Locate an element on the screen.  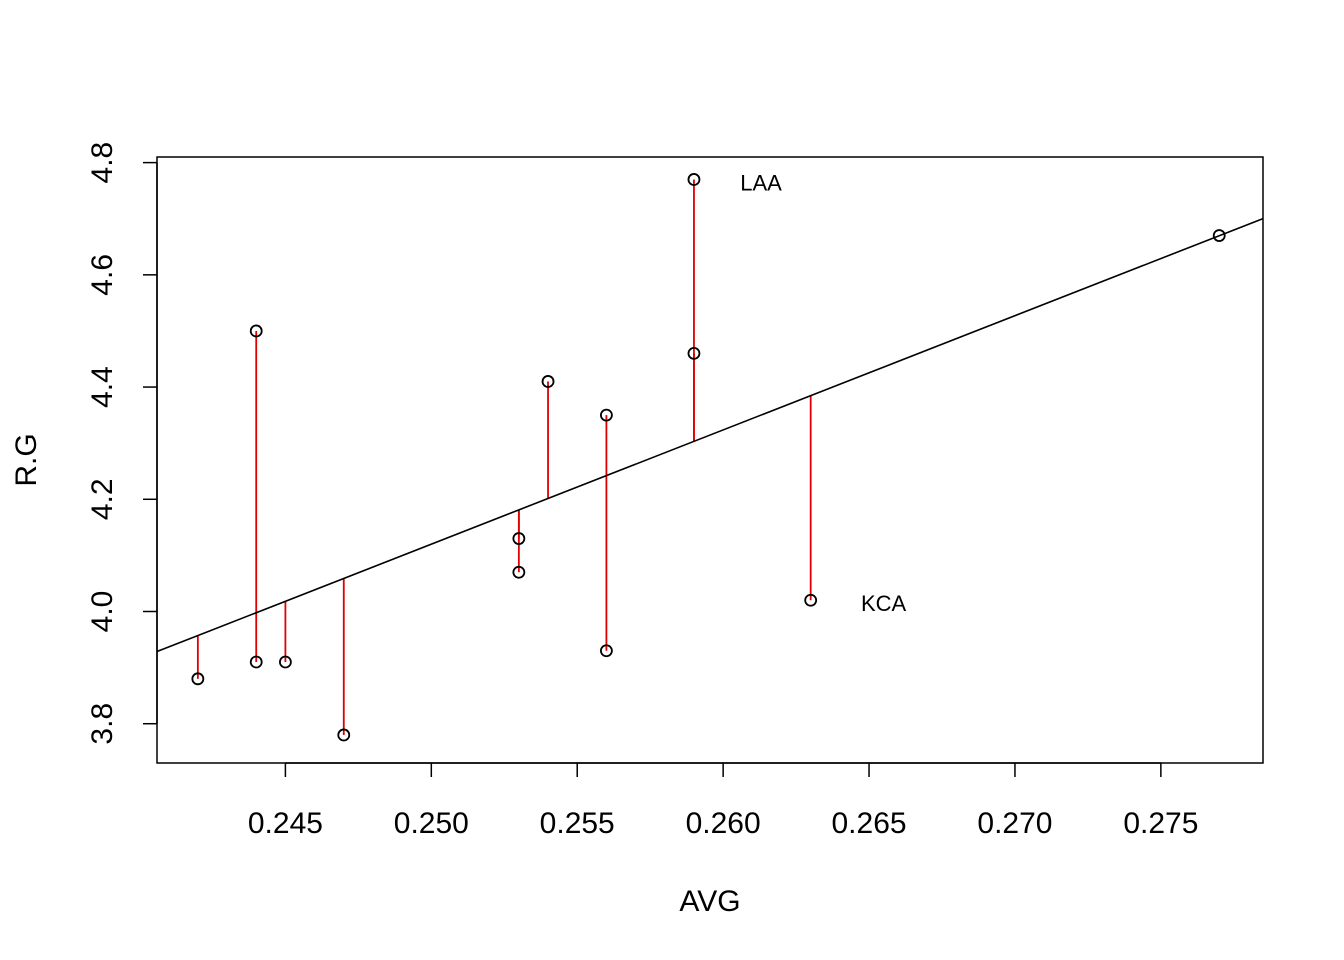
y-tick-label-5: 4.8 is located at coordinates (102, 163).